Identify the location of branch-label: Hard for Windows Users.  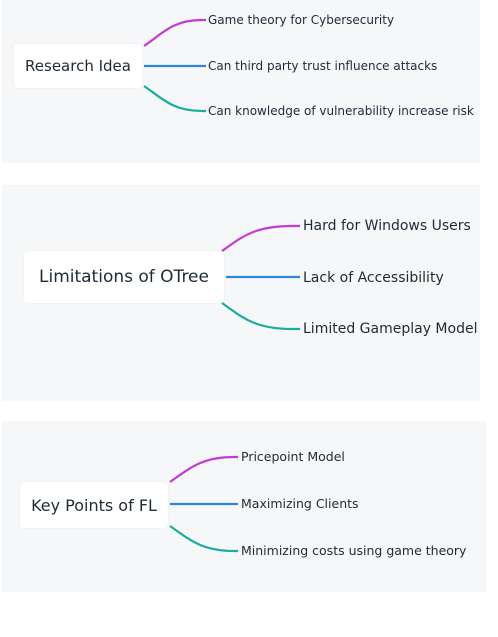
(387, 226).